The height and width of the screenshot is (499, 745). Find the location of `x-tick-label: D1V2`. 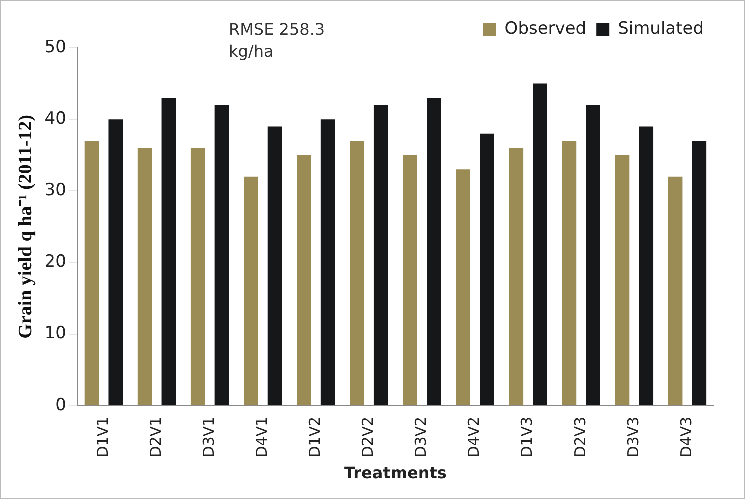

x-tick-label: D1V2 is located at coordinates (315, 437).